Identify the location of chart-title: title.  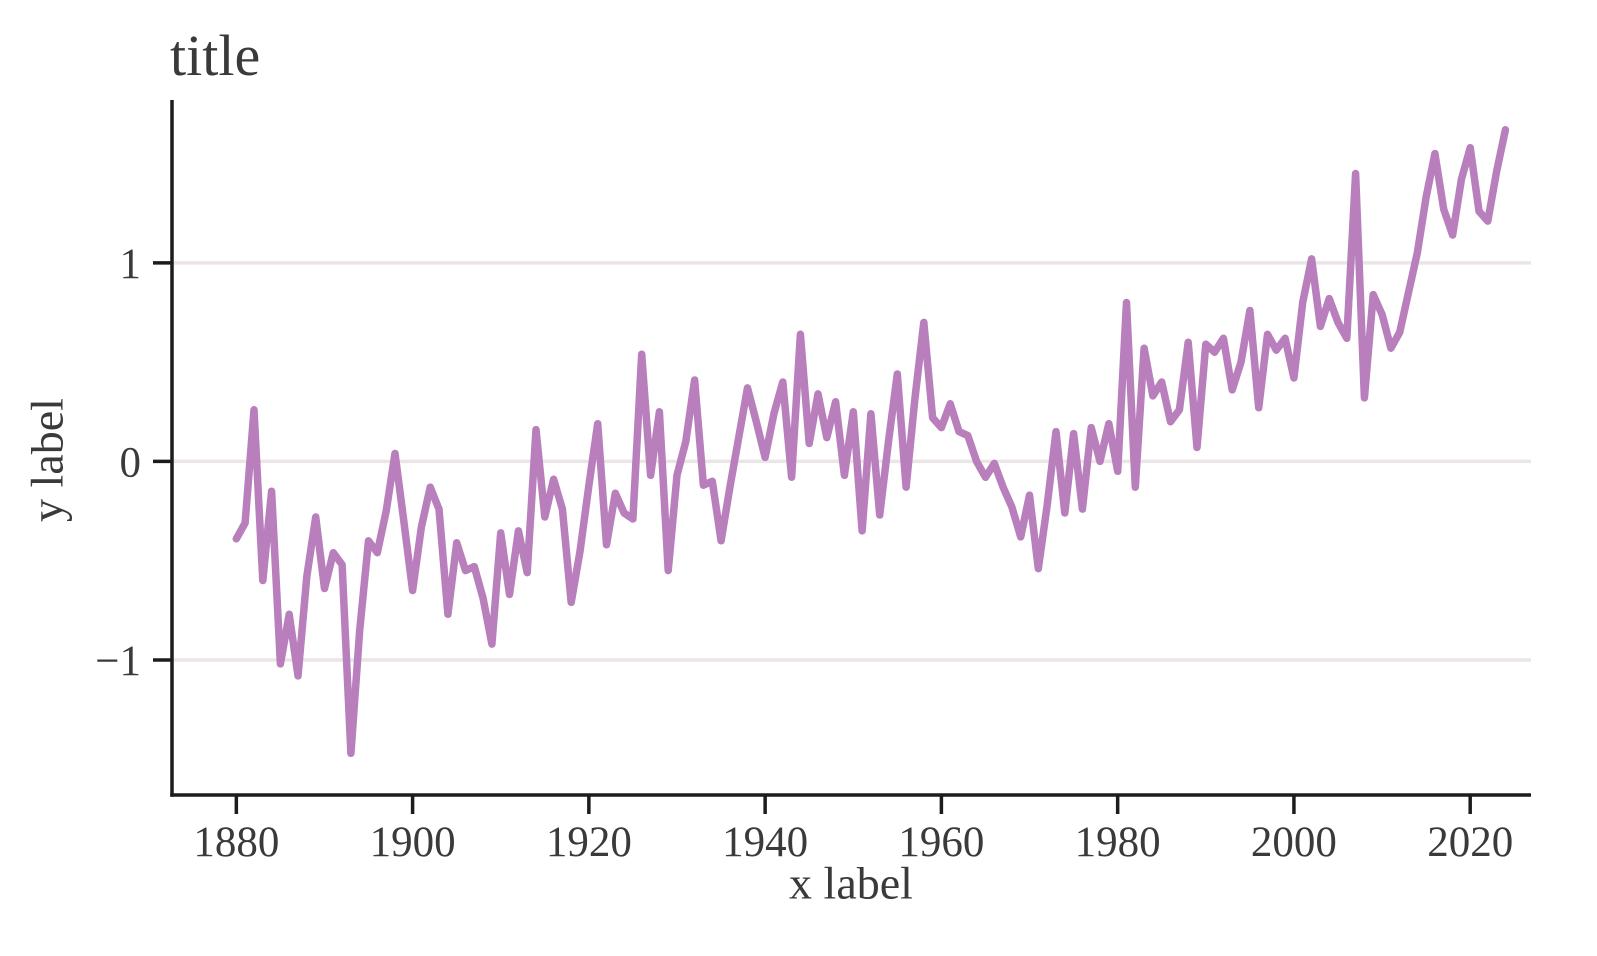
(215, 55).